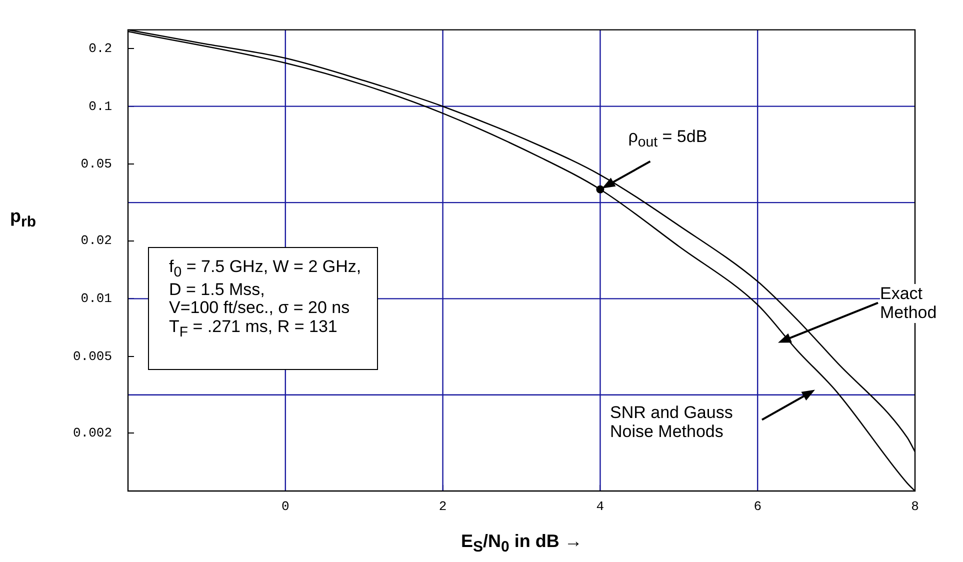 This screenshot has height=562, width=963. Describe the element at coordinates (92, 433) in the screenshot. I see `y-tick-label: 0.002` at that location.